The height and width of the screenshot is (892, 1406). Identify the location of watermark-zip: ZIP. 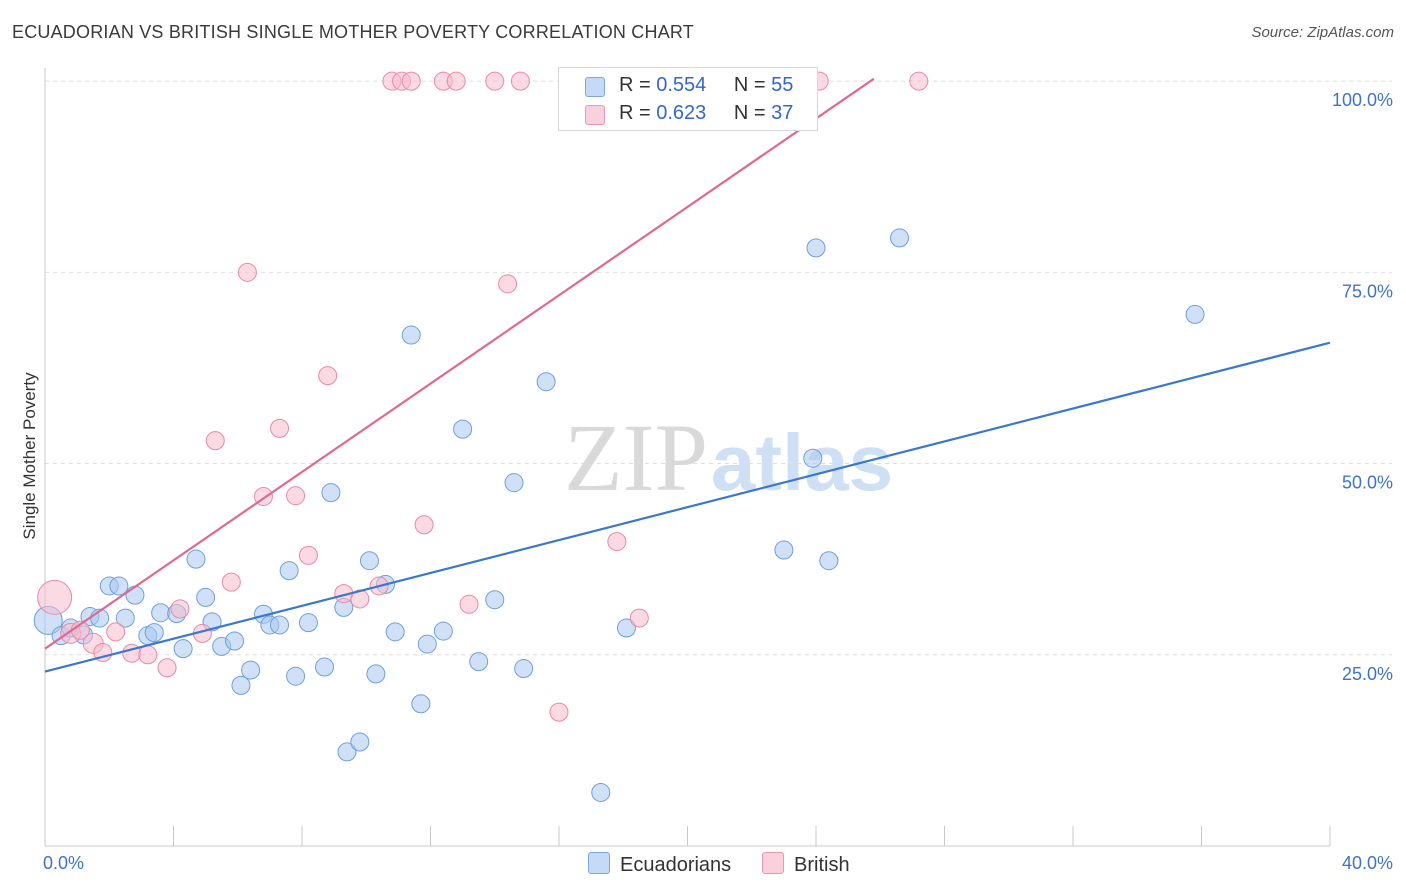
(636, 457).